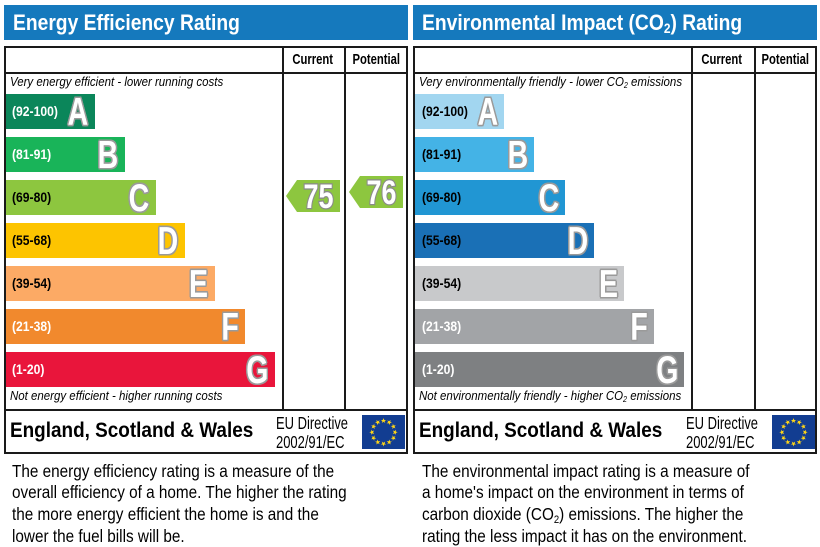  I want to click on svg-text: 75, so click(319, 196).